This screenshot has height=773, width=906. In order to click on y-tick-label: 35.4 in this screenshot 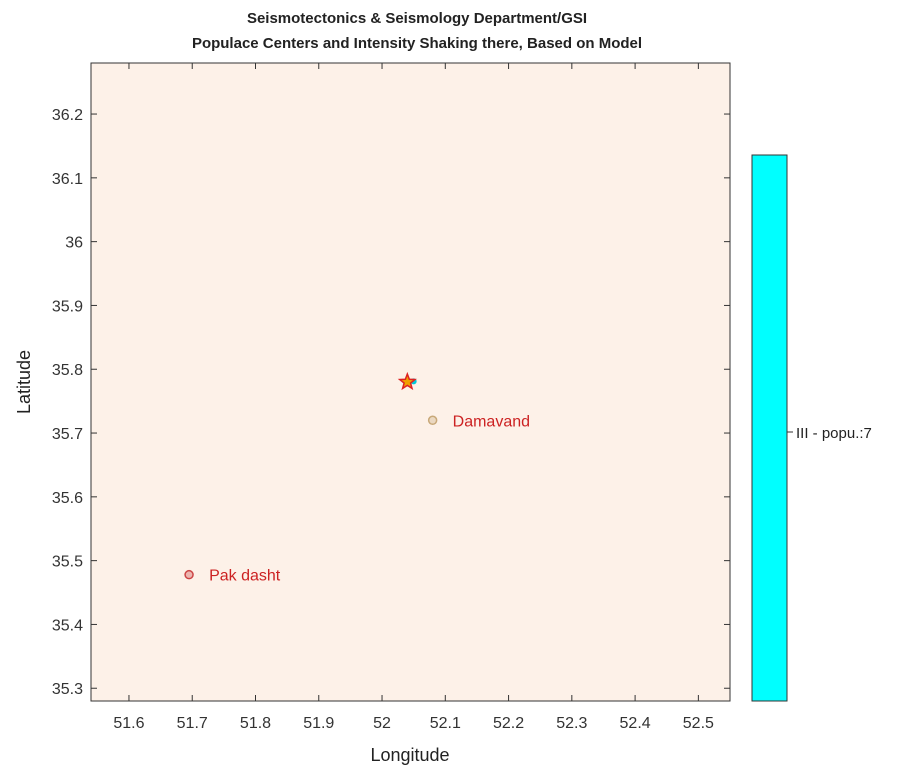, I will do `click(67, 625)`.